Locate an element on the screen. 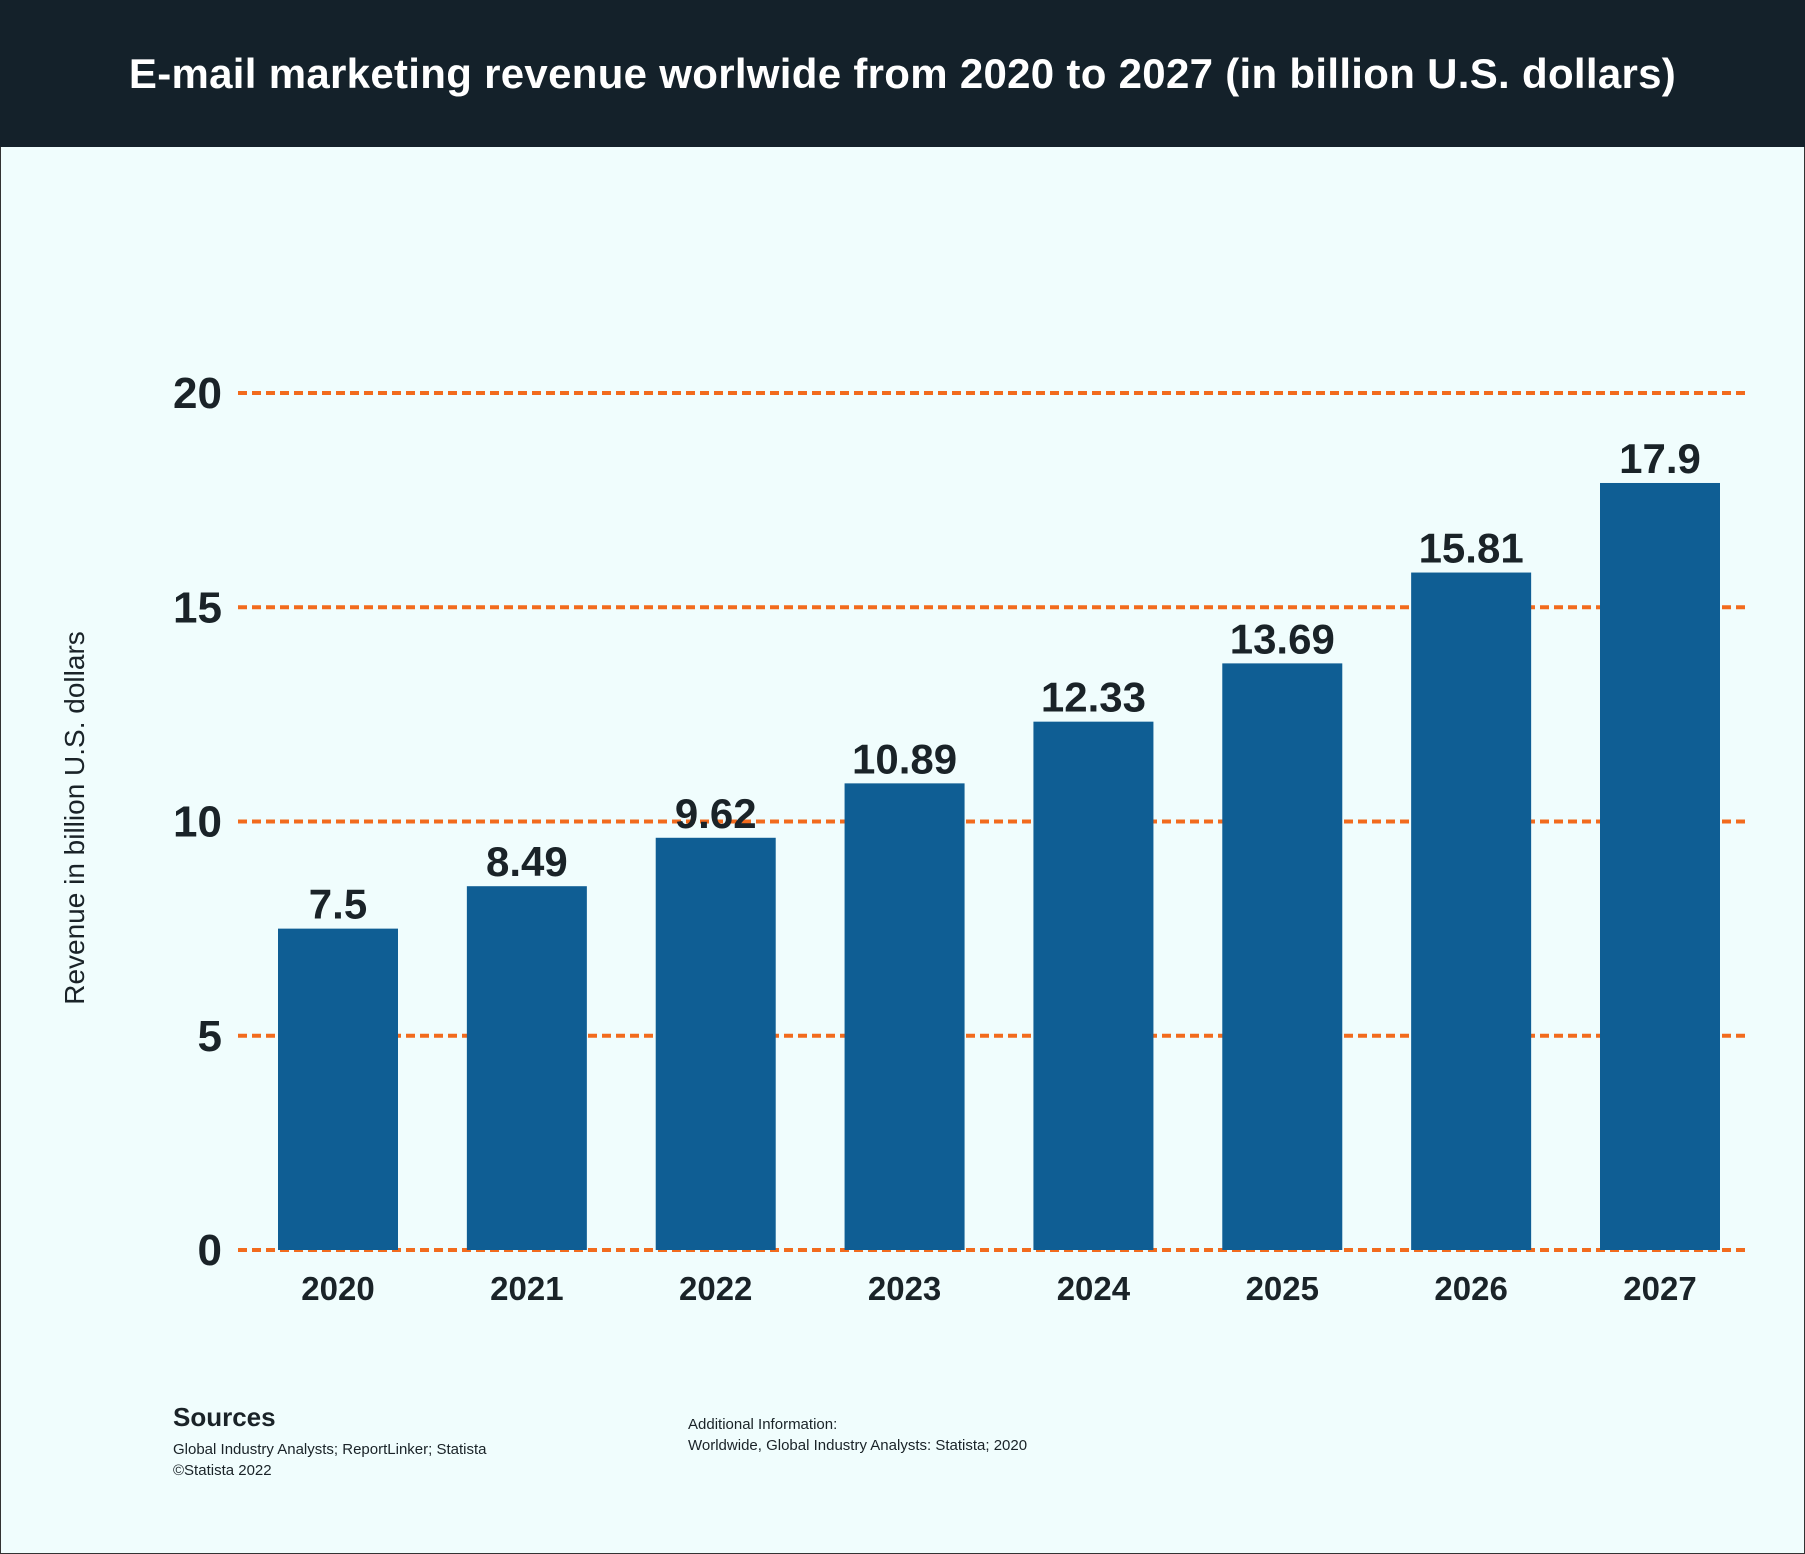 The height and width of the screenshot is (1554, 1805). y-tick-label: 0 is located at coordinates (210, 1250).